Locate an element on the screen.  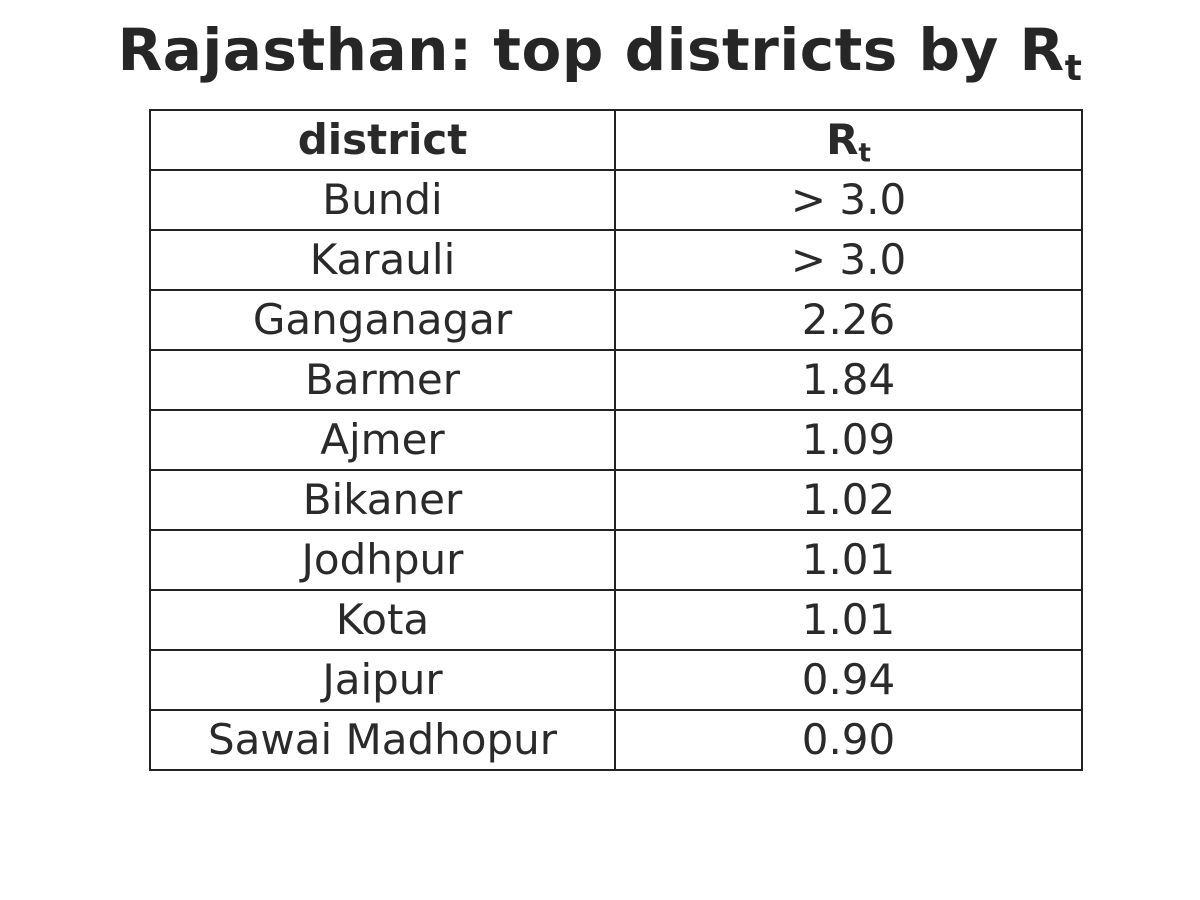
chart-title-subscript: t is located at coordinates (1073, 69).